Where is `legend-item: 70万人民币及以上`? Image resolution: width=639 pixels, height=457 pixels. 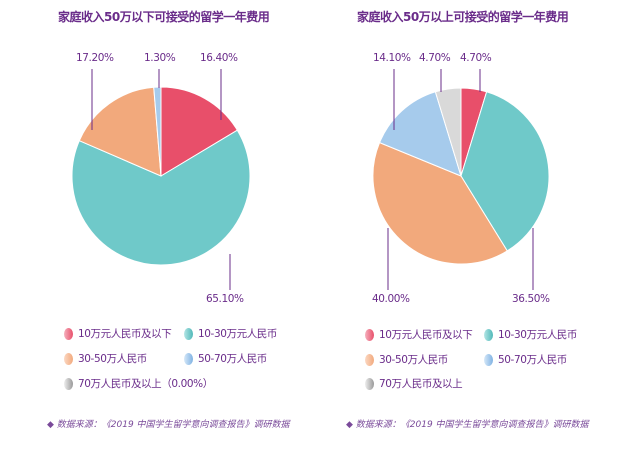 legend-item: 70万人民币及以上 is located at coordinates (414, 383).